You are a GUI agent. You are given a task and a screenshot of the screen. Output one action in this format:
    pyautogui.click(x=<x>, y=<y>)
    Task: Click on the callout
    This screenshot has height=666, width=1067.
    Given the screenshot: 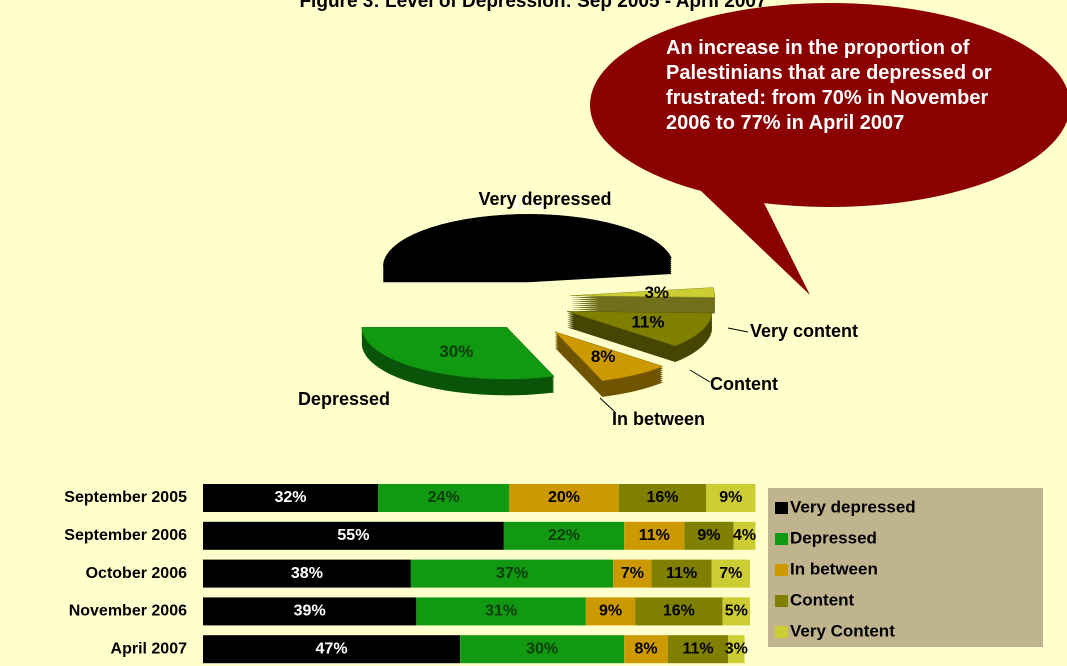 What is the action you would take?
    pyautogui.click(x=828, y=105)
    